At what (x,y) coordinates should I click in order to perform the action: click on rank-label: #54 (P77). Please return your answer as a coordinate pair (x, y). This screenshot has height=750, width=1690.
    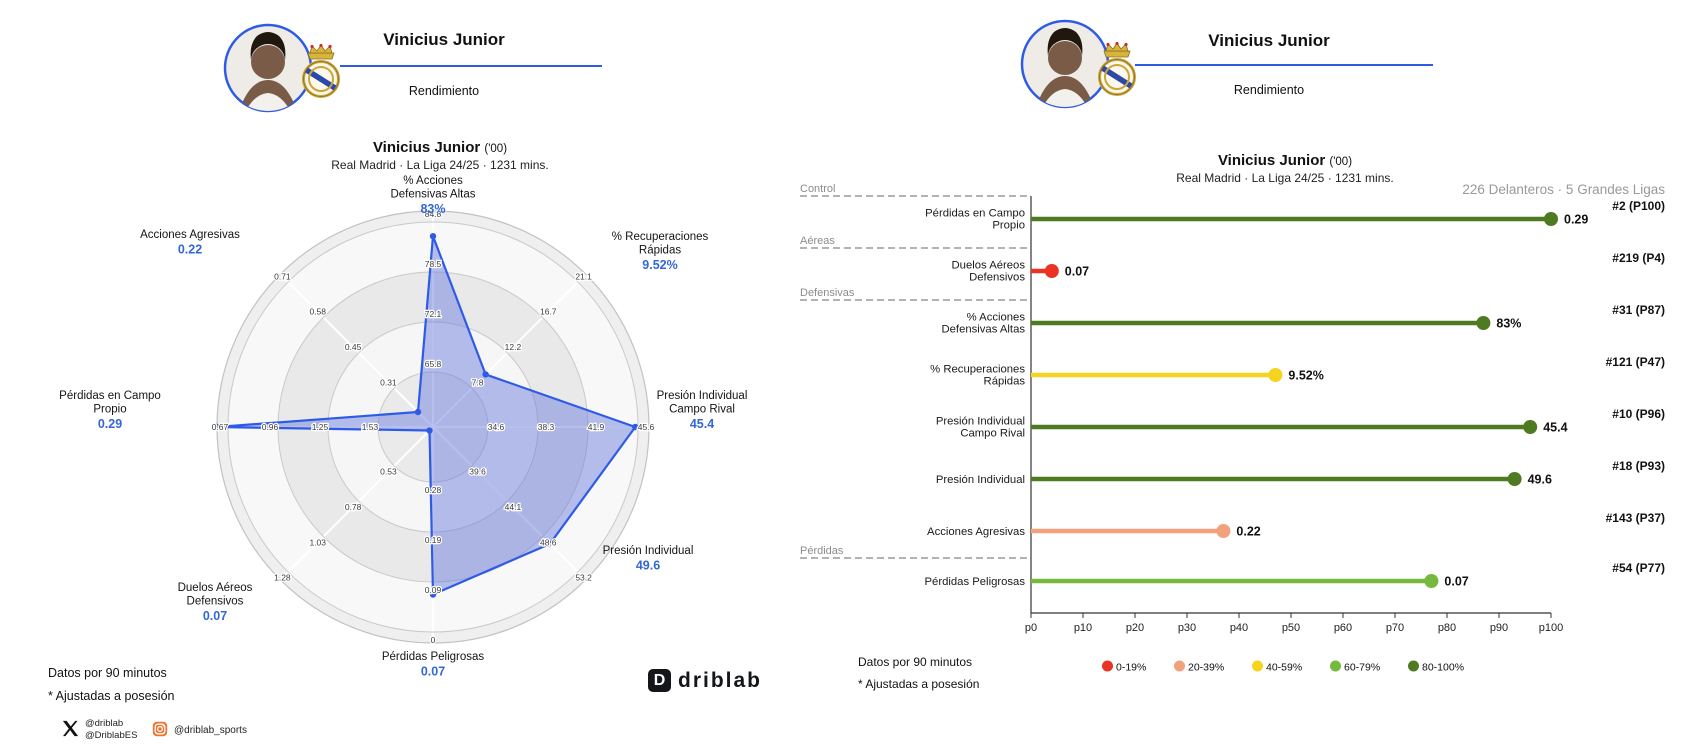
    Looking at the image, I should click on (1638, 568).